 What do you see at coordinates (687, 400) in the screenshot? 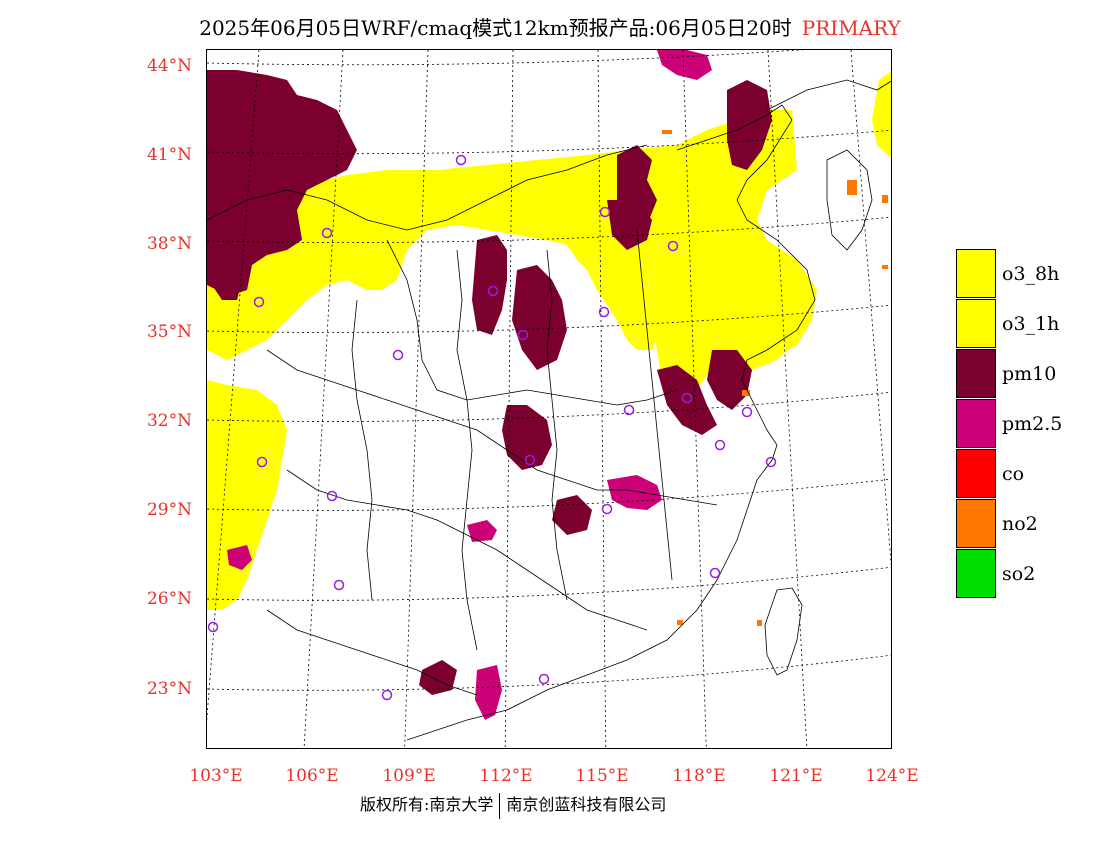
I see `pm10-region-anhui` at bounding box center [687, 400].